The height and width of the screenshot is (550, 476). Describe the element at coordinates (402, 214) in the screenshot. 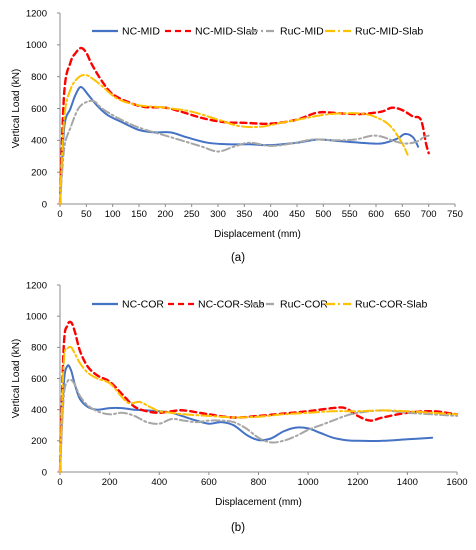

I see `x-tick-label: 650` at that location.